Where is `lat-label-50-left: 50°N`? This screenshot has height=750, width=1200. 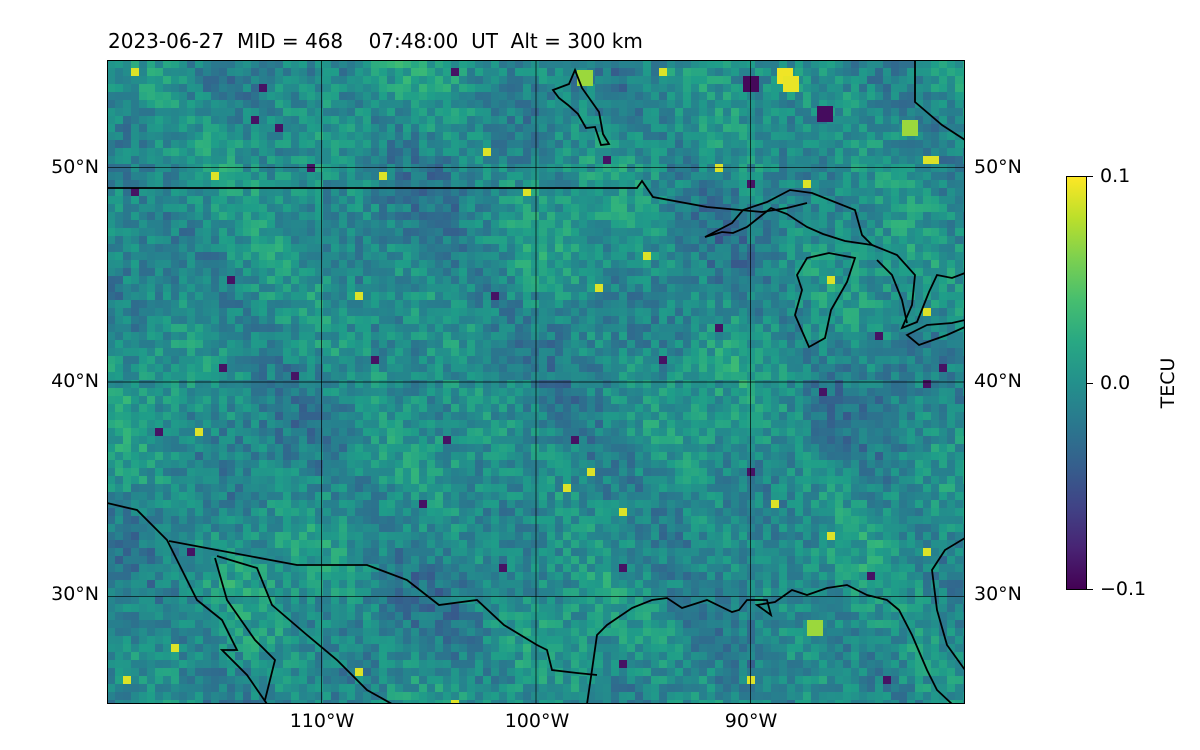 lat-label-50-left: 50°N is located at coordinates (75, 167).